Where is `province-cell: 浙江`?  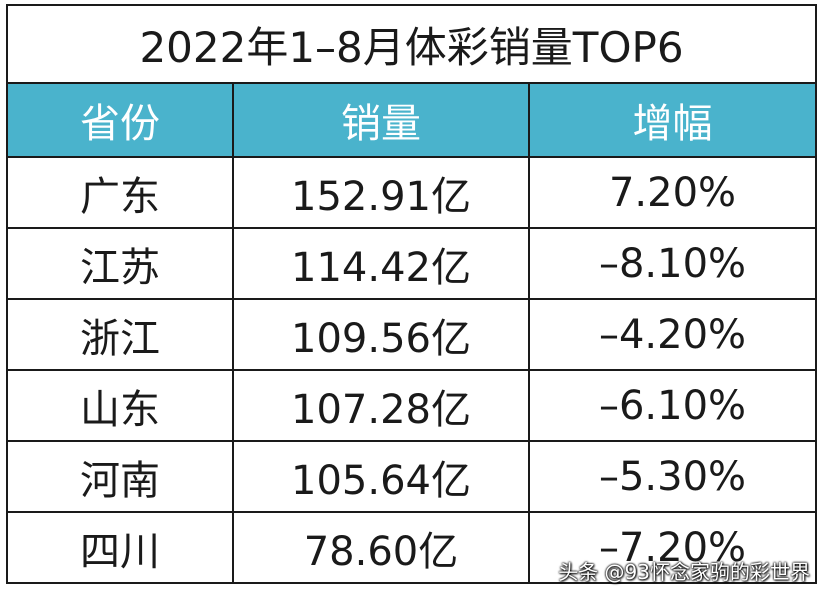
province-cell: 浙江 is located at coordinates (121, 334).